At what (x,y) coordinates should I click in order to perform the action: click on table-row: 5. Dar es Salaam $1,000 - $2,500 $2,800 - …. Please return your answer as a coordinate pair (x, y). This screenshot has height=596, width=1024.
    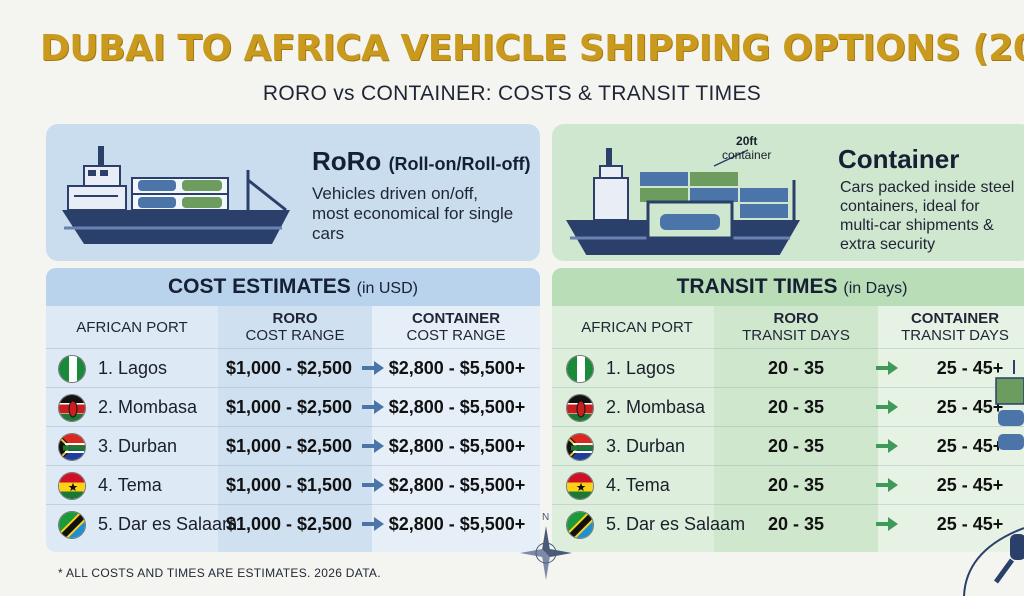
    Looking at the image, I should click on (293, 523).